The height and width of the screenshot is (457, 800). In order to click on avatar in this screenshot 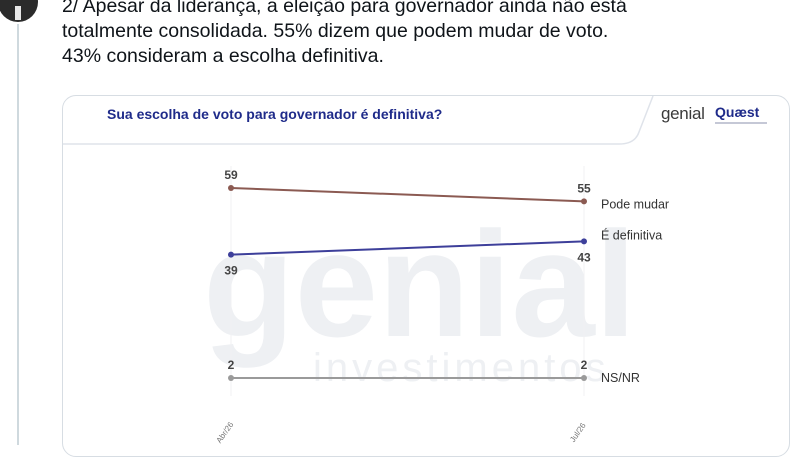, I will do `click(19, 11)`.